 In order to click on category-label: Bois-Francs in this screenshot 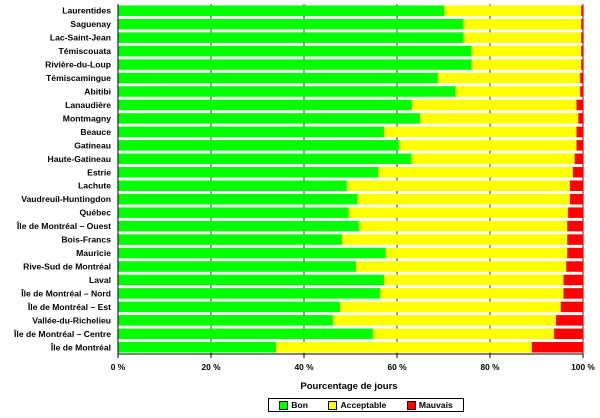, I will do `click(86, 240)`.